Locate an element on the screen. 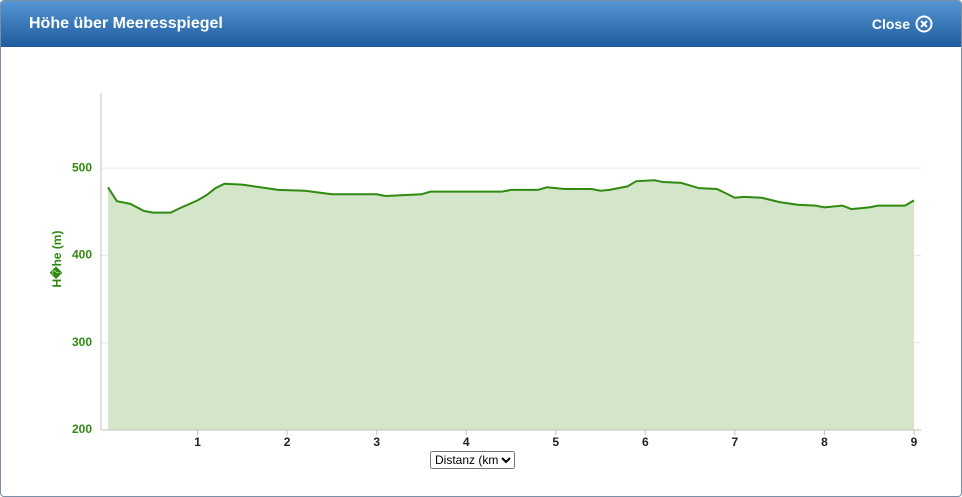  header: Höhe über Meeresspiegel Close is located at coordinates (481, 24).